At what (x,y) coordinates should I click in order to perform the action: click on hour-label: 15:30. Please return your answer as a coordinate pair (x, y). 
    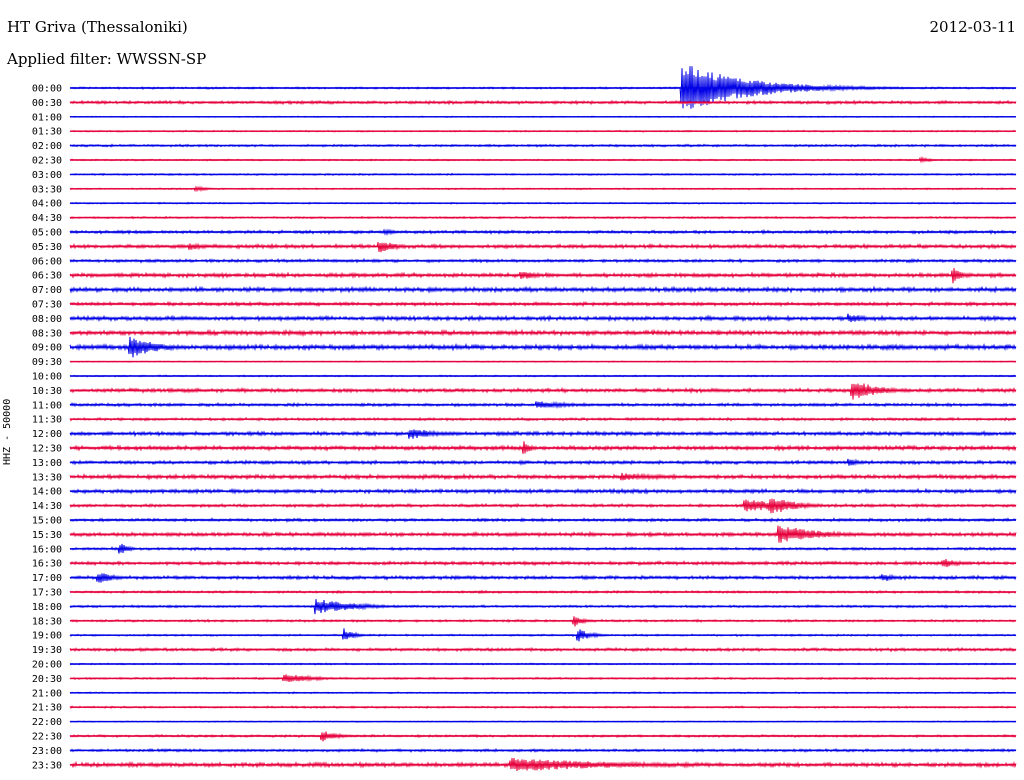
    Looking at the image, I should click on (47, 535).